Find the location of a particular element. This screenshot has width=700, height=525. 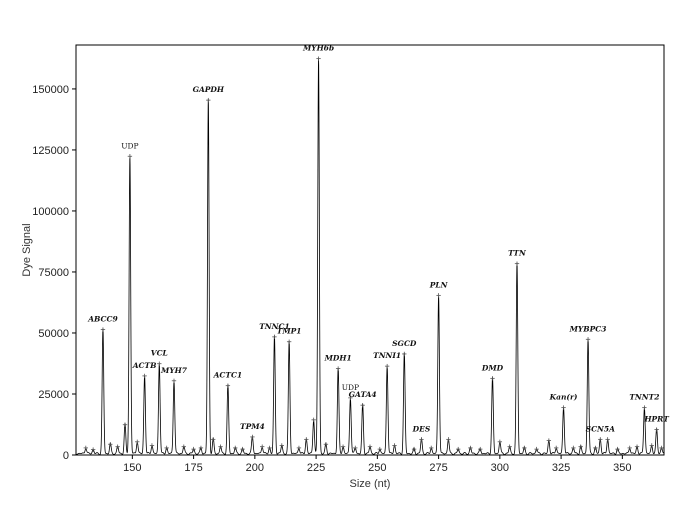

x-tick-label-300: 300 is located at coordinates (500, 468).